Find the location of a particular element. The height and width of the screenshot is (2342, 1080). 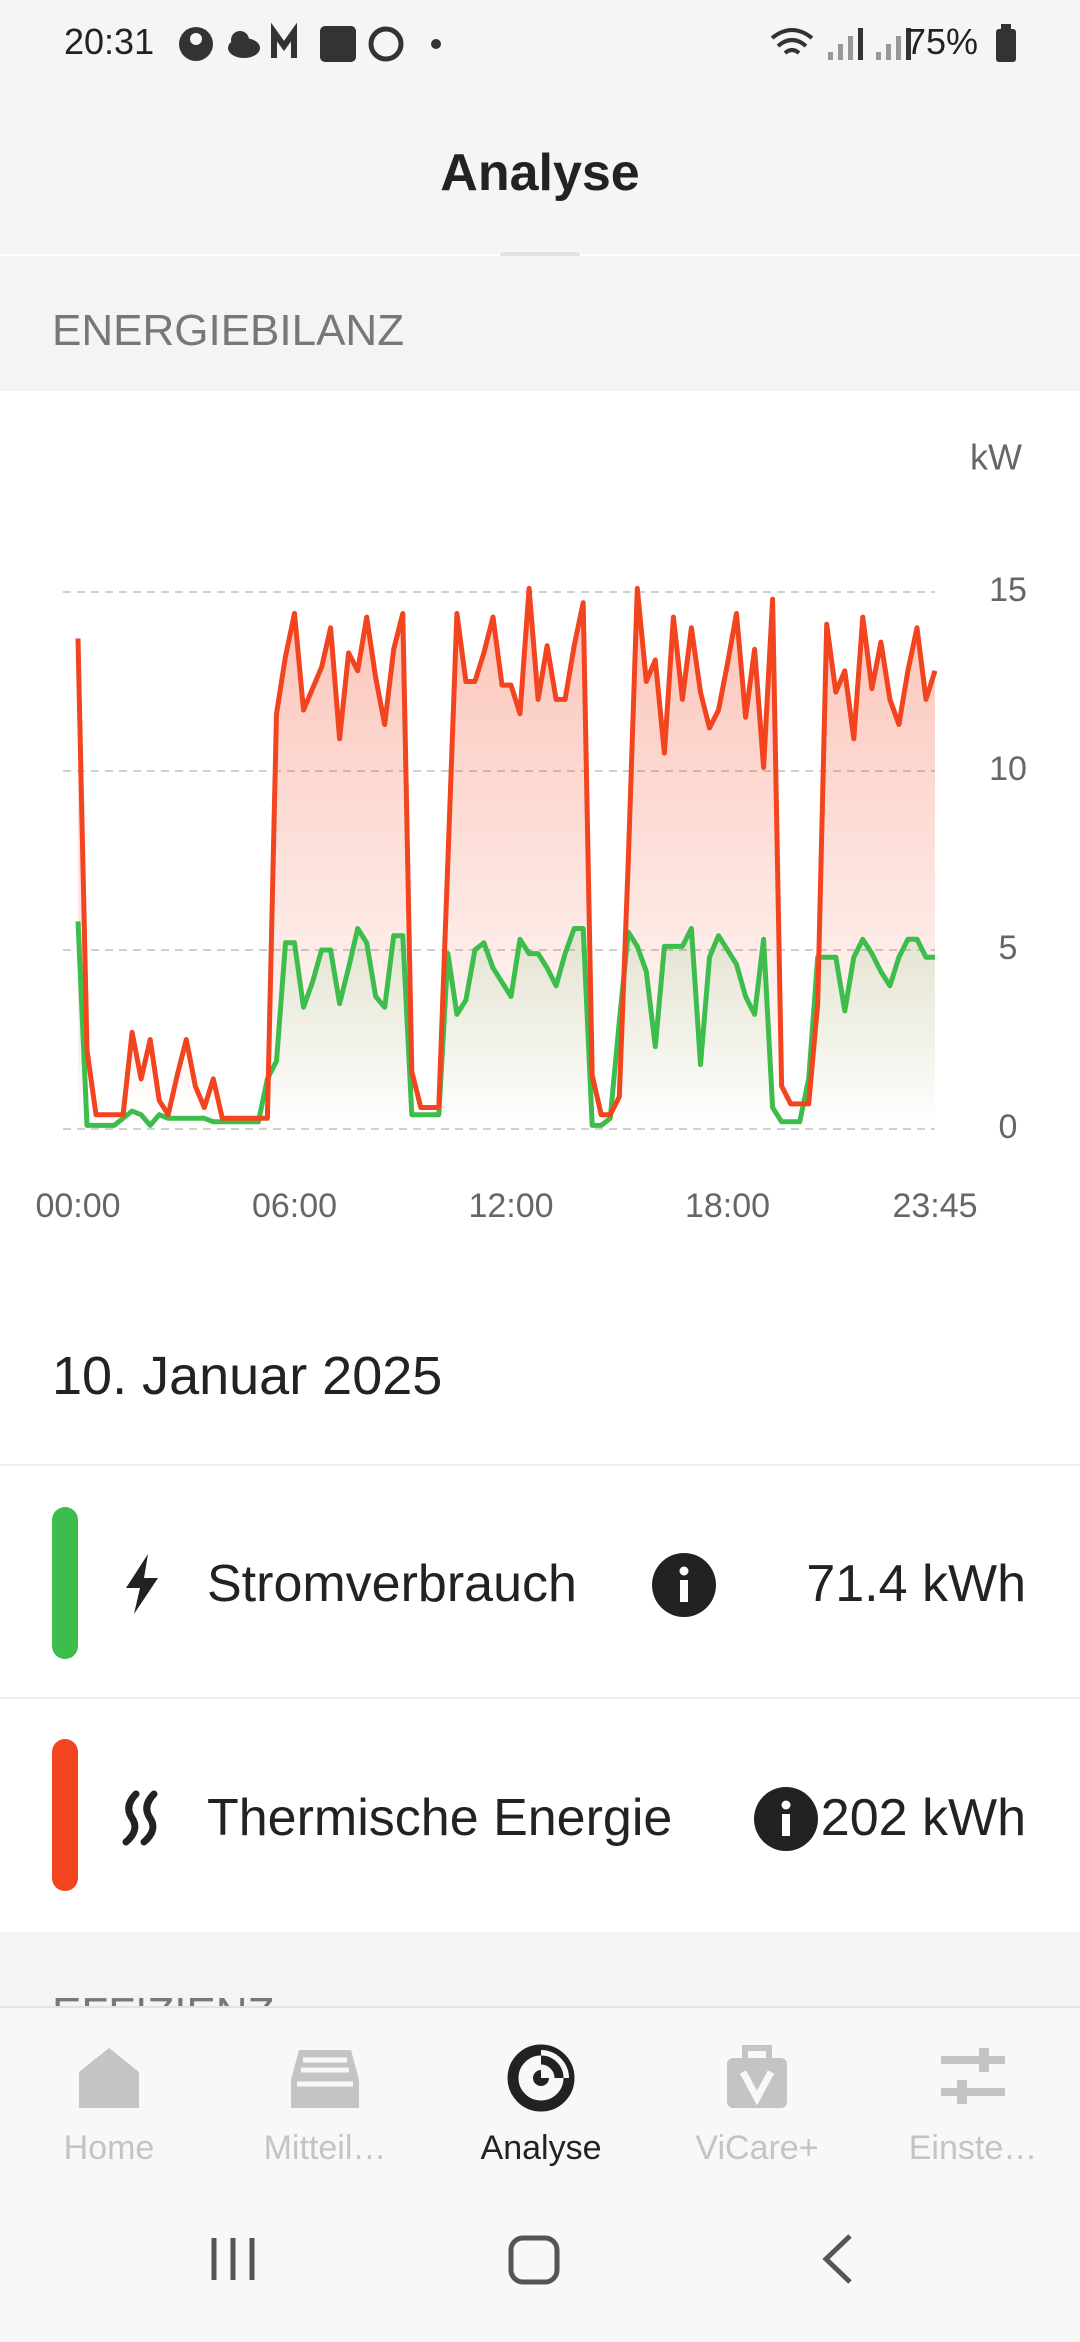

bottom-navigation is located at coordinates (540, 2174).